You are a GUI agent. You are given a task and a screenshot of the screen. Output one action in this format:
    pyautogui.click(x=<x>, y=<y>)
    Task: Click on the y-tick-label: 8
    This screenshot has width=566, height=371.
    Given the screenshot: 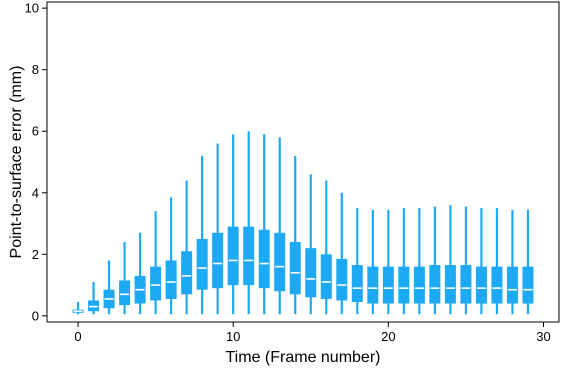 What is the action you would take?
    pyautogui.click(x=35, y=69)
    